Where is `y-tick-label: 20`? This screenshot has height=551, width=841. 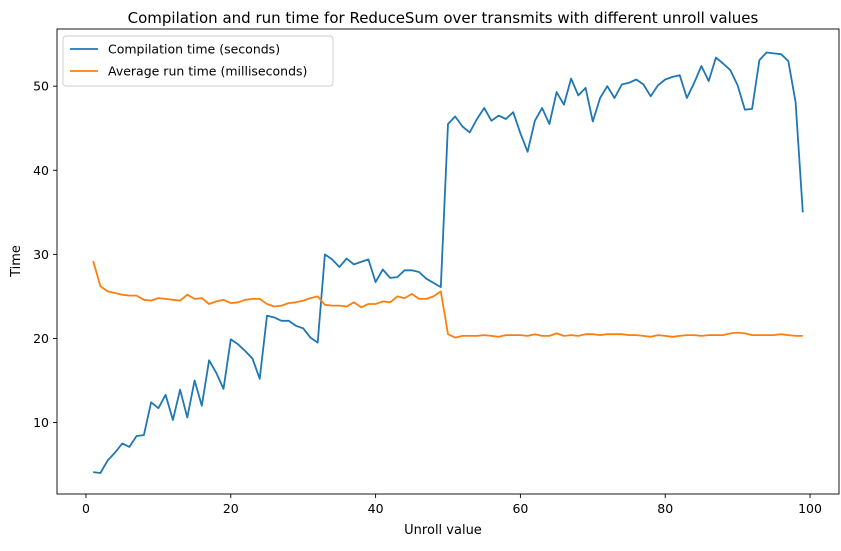
y-tick-label: 20 is located at coordinates (41, 338).